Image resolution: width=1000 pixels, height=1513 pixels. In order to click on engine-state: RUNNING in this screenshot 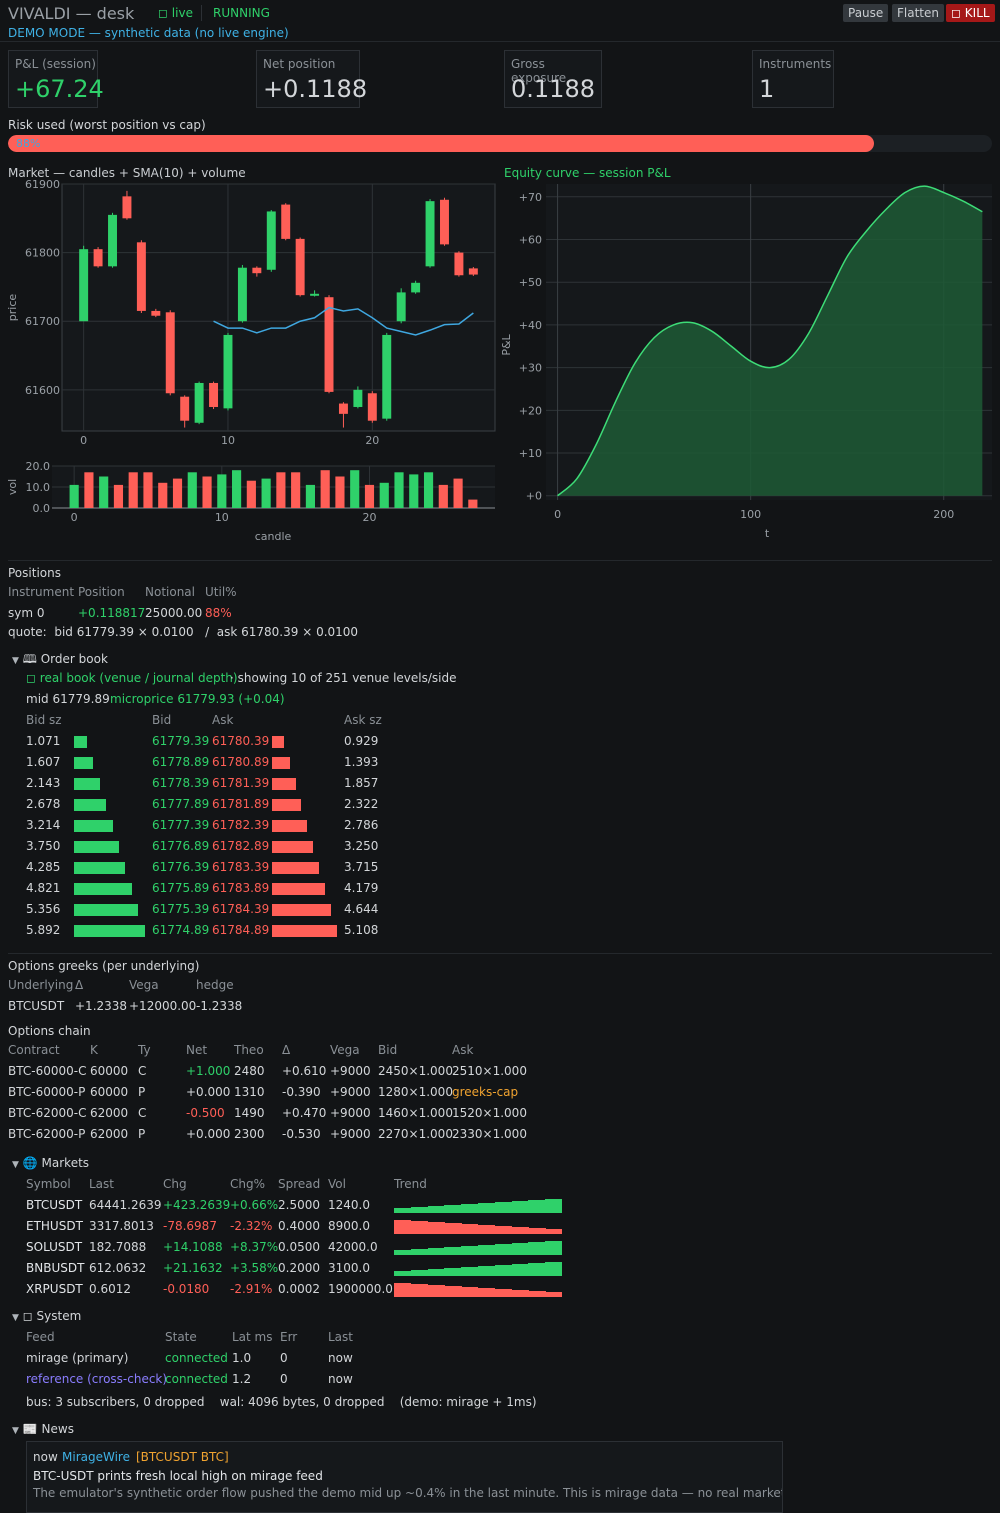, I will do `click(241, 13)`.